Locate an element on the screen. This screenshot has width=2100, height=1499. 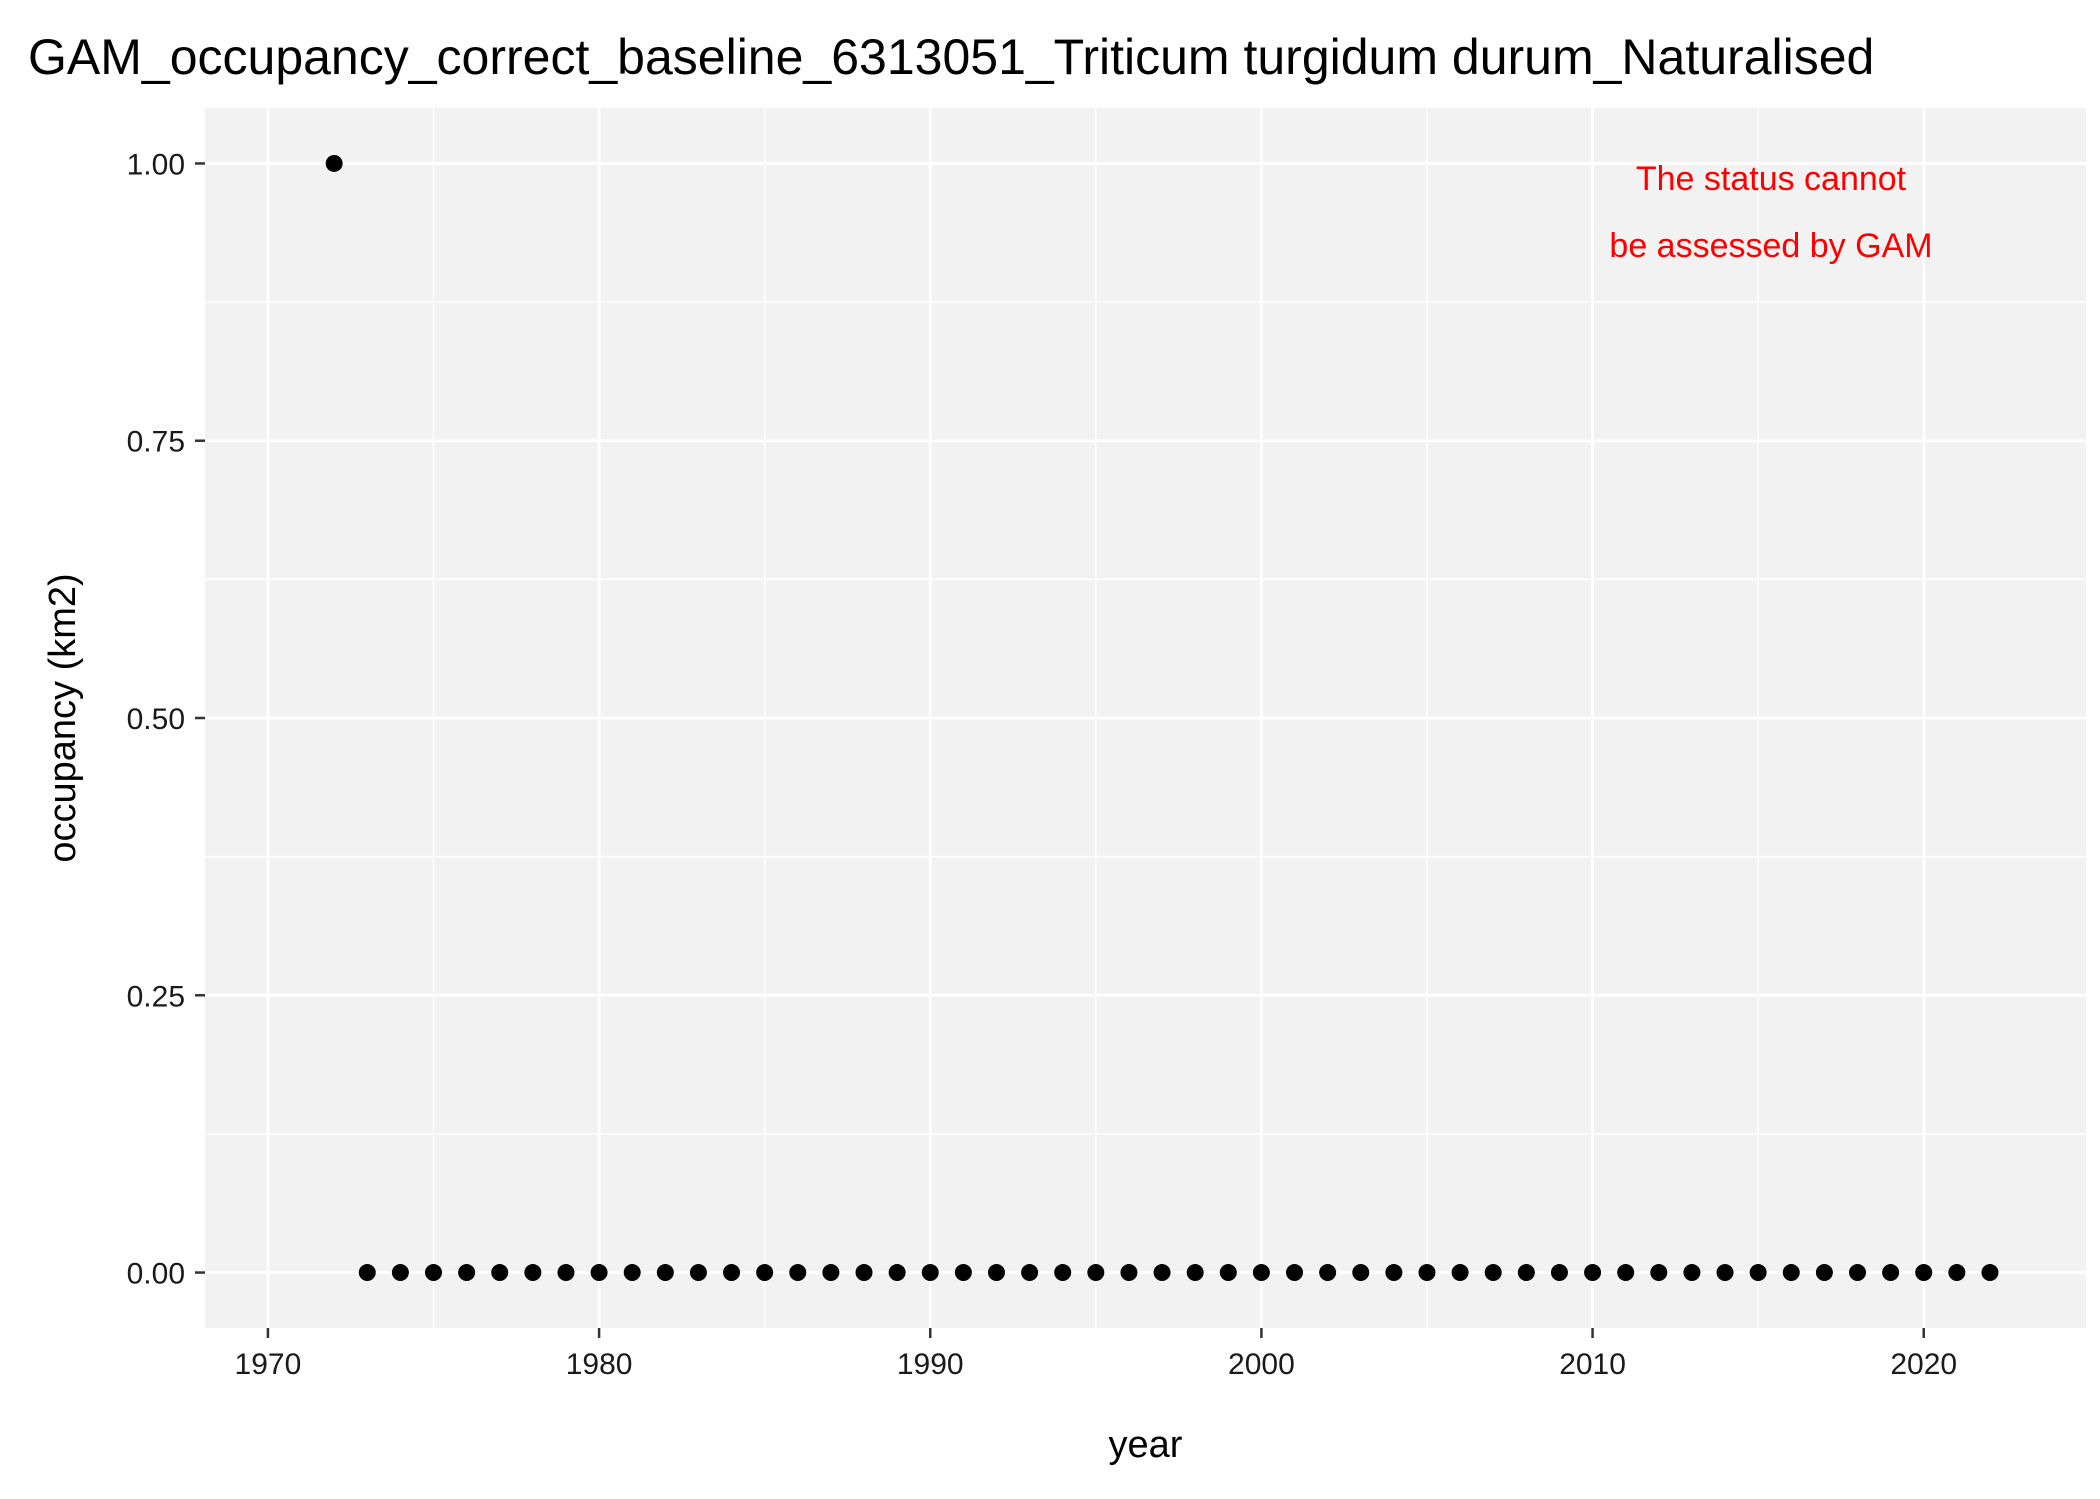
y-tick-label: 1.00 is located at coordinates (156, 164).